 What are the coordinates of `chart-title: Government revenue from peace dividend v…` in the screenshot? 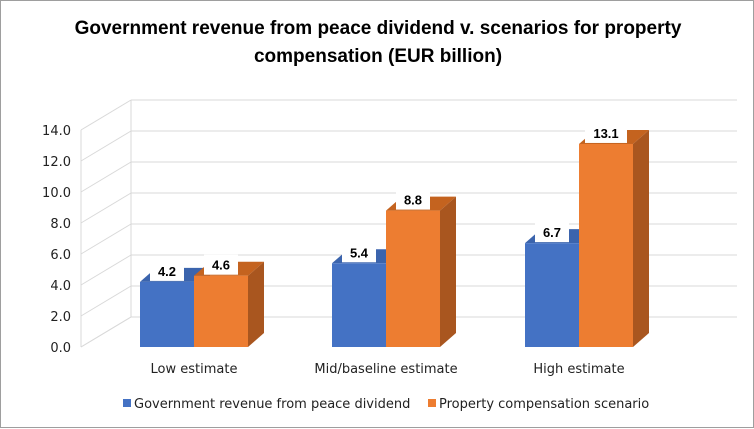 It's located at (378, 42).